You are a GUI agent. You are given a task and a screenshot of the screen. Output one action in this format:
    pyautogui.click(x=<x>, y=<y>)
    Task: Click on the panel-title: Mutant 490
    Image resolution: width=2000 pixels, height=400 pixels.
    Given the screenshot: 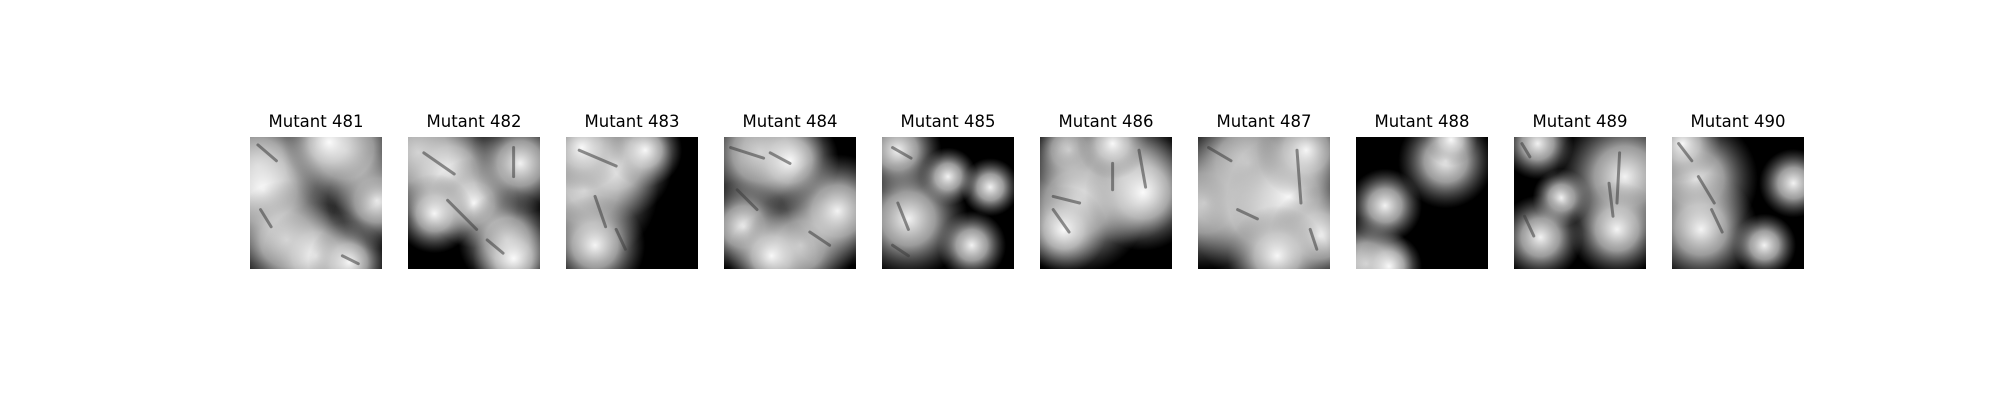 What is the action you would take?
    pyautogui.click(x=1738, y=121)
    